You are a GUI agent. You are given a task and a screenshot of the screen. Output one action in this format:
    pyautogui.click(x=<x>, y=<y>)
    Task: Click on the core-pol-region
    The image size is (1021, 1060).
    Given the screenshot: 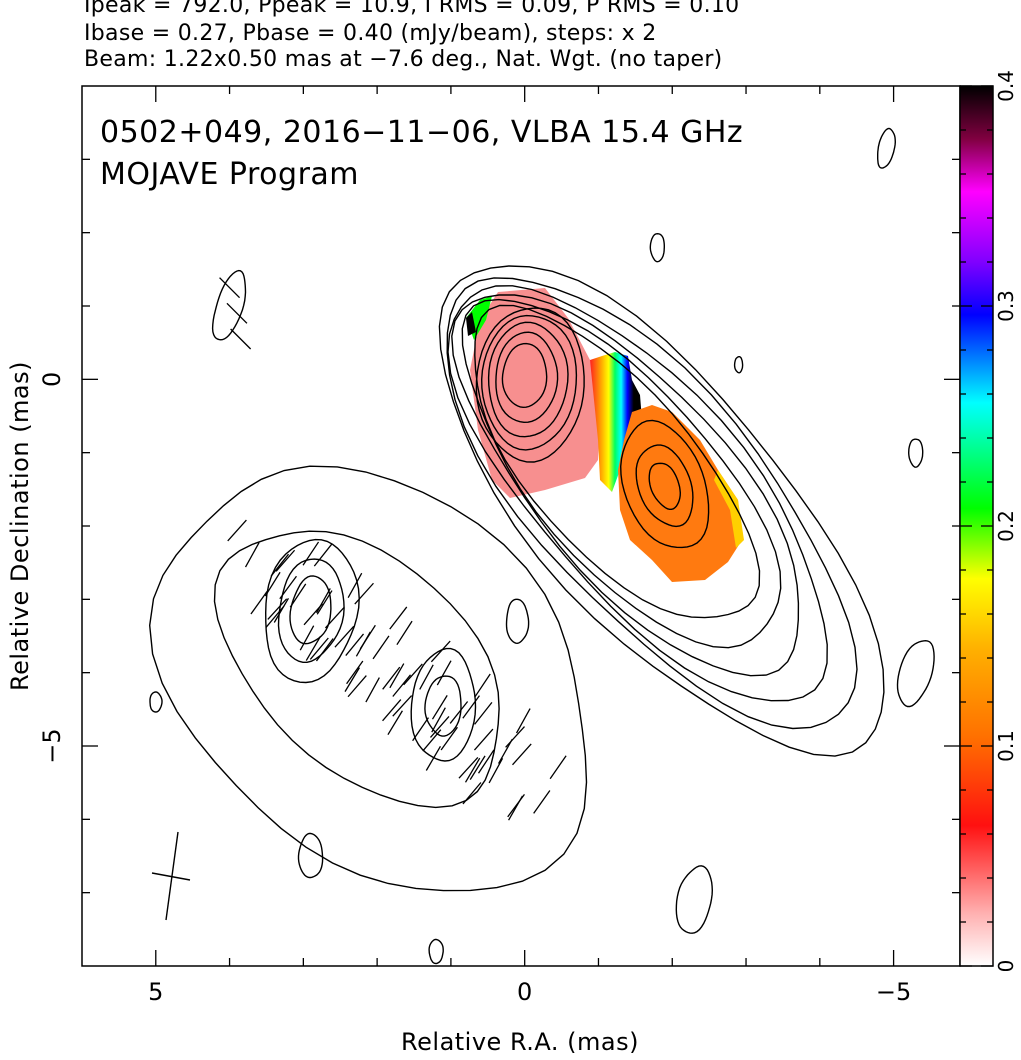 What is the action you would take?
    pyautogui.click(x=535, y=393)
    